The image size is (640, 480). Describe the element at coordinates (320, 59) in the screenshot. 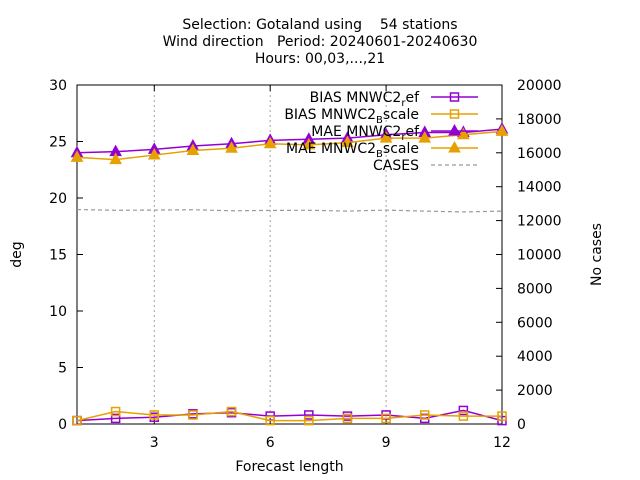

I see `chart-title-line-3: Hours: 00,03,...,21` at that location.